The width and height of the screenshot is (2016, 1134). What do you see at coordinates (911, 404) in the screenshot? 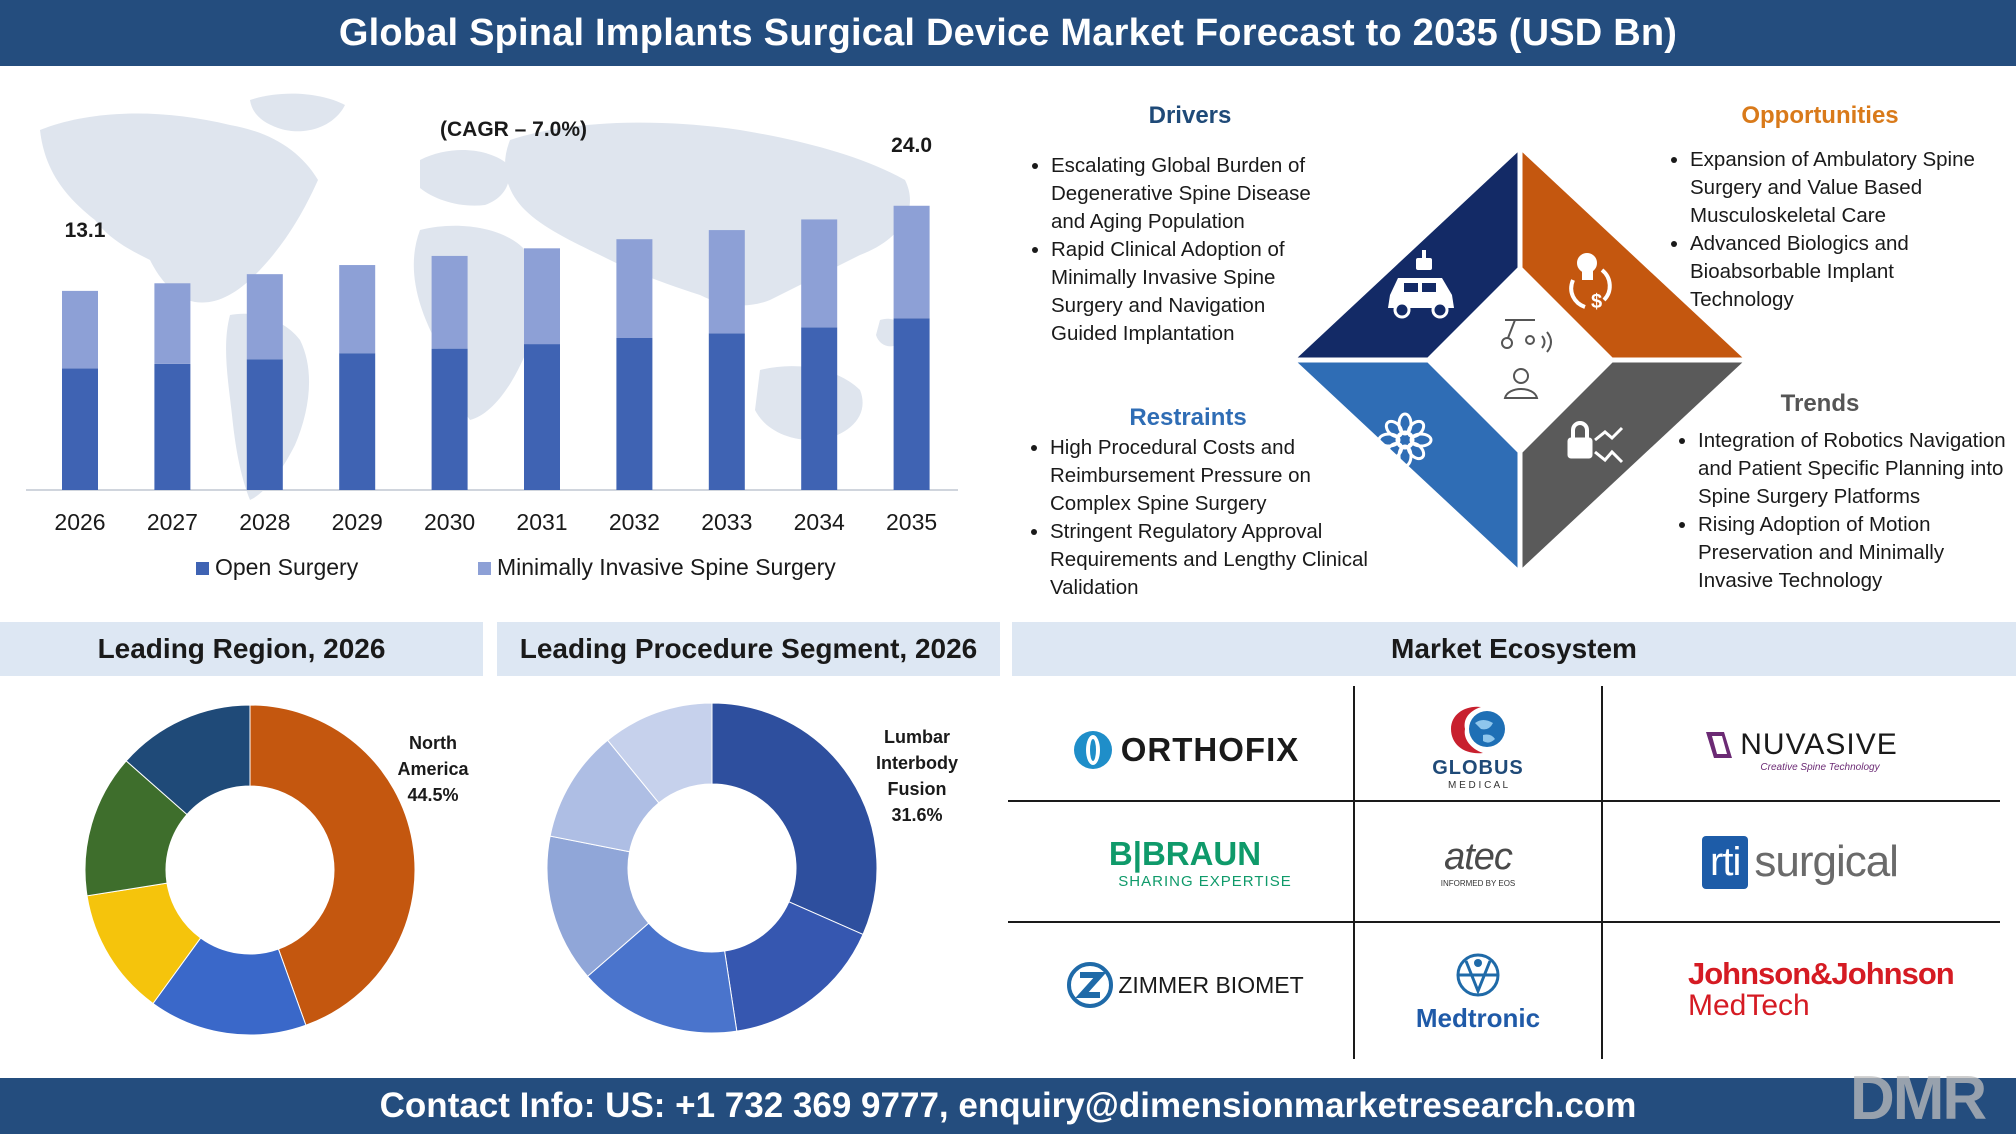
I see `bar-open-surgery-2035` at bounding box center [911, 404].